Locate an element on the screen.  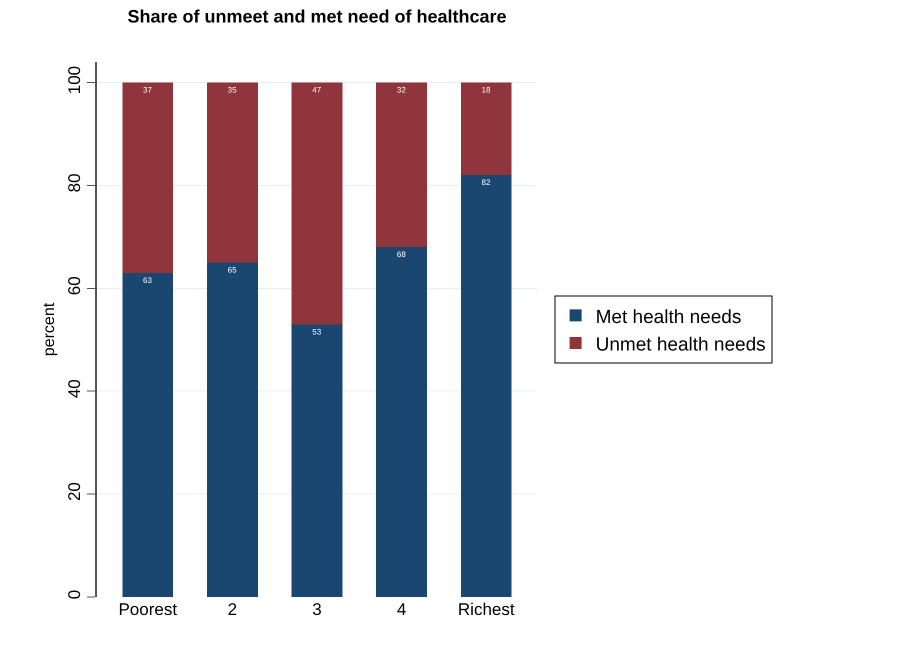
legend-label: Met health needs is located at coordinates (669, 317).